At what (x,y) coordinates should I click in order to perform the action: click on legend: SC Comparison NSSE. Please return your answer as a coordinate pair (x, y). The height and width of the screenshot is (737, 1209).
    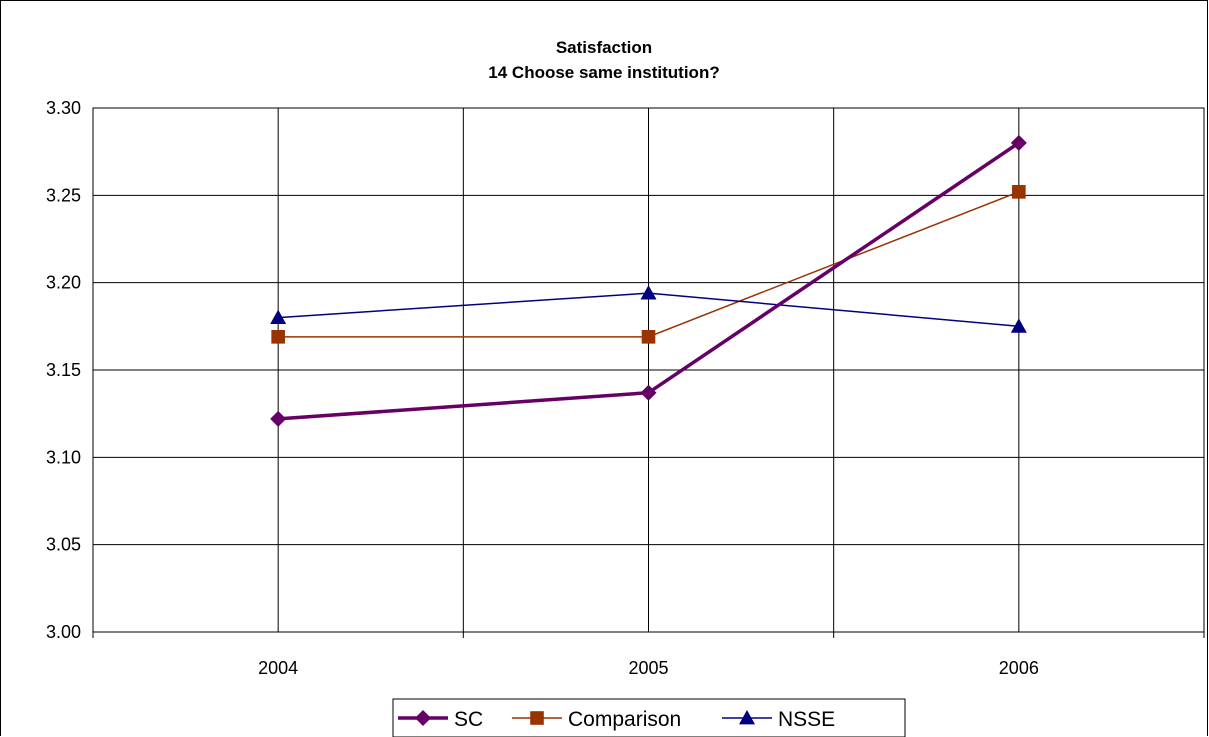
    Looking at the image, I should click on (649, 717).